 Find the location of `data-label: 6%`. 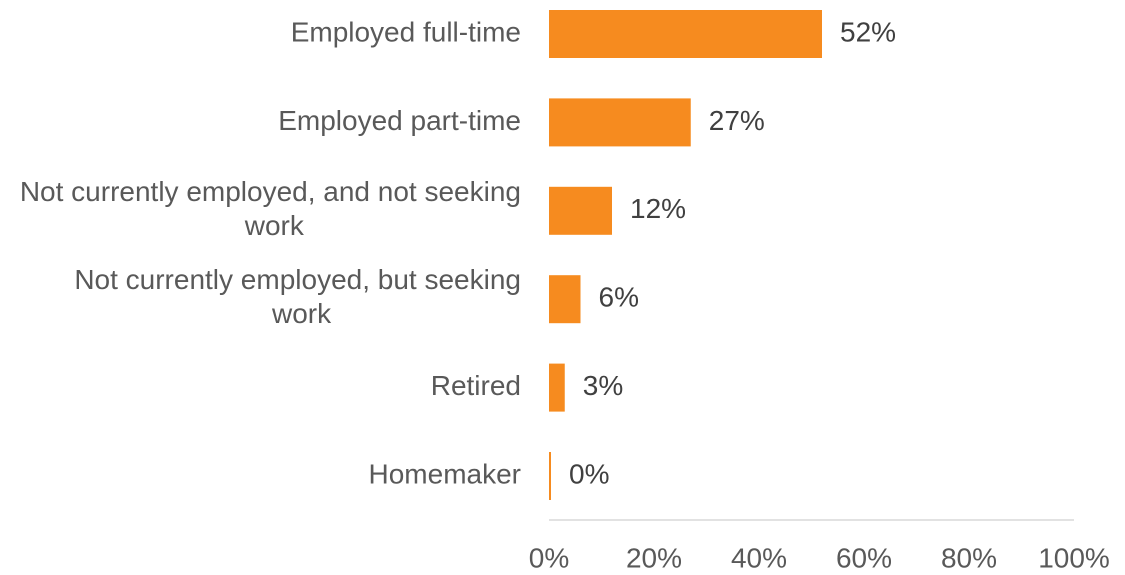

data-label: 6% is located at coordinates (619, 297).